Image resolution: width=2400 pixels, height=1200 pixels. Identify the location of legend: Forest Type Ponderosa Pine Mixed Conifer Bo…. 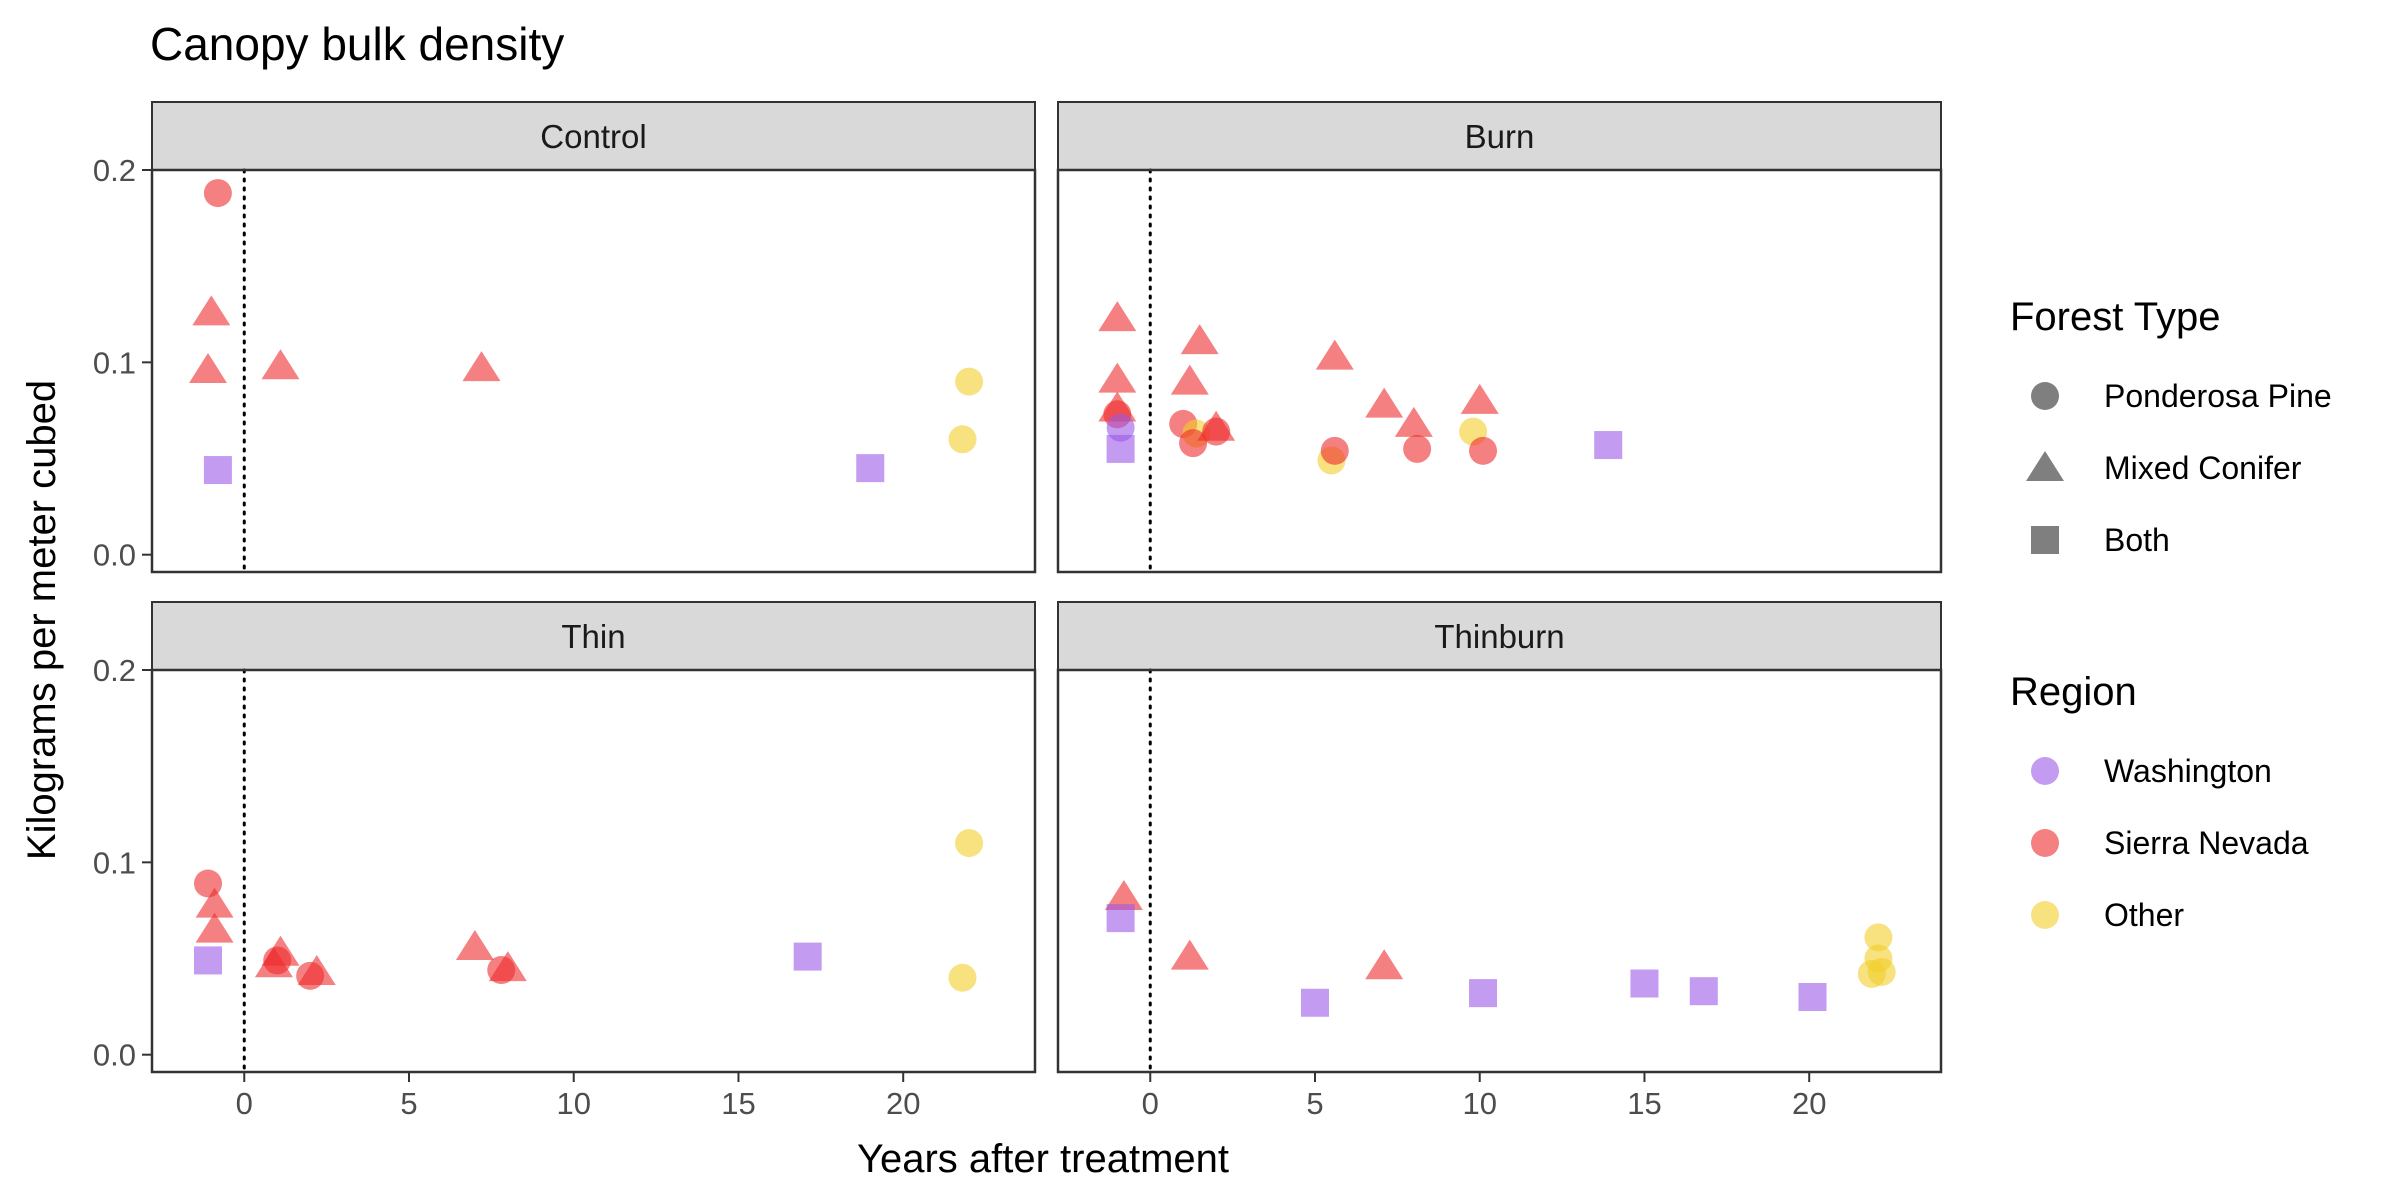
(2171, 614).